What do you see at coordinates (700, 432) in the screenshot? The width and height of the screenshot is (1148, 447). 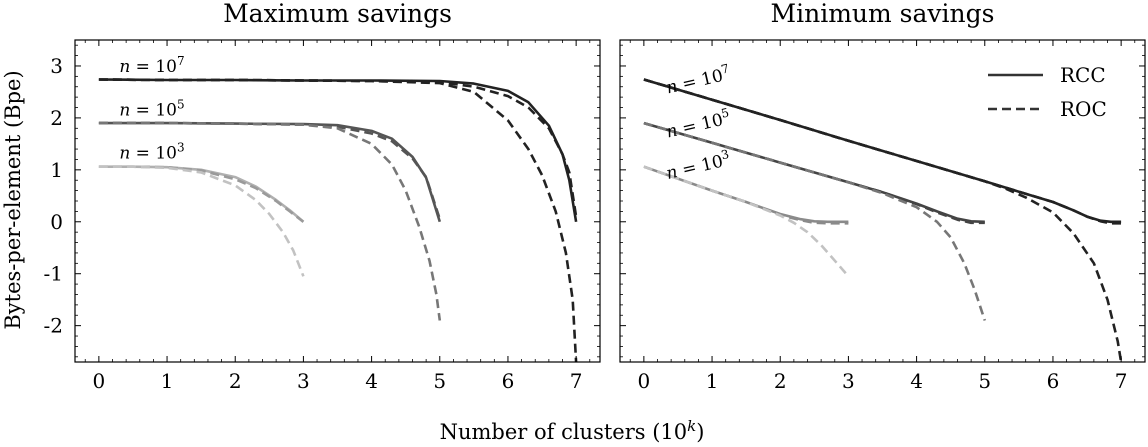 I see `x-axis-label-end: )` at bounding box center [700, 432].